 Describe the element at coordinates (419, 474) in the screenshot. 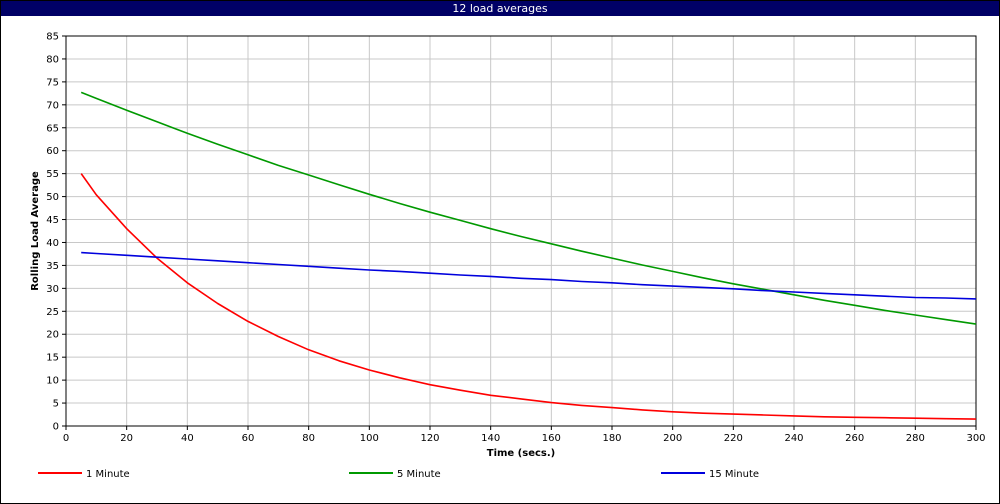

I see `legend-label: 5 Minute` at that location.